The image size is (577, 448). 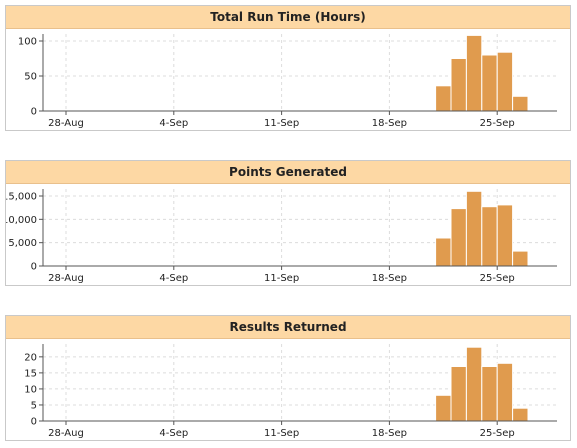 What do you see at coordinates (21, 197) in the screenshot?
I see `y-tick-label: 15,000` at bounding box center [21, 197].